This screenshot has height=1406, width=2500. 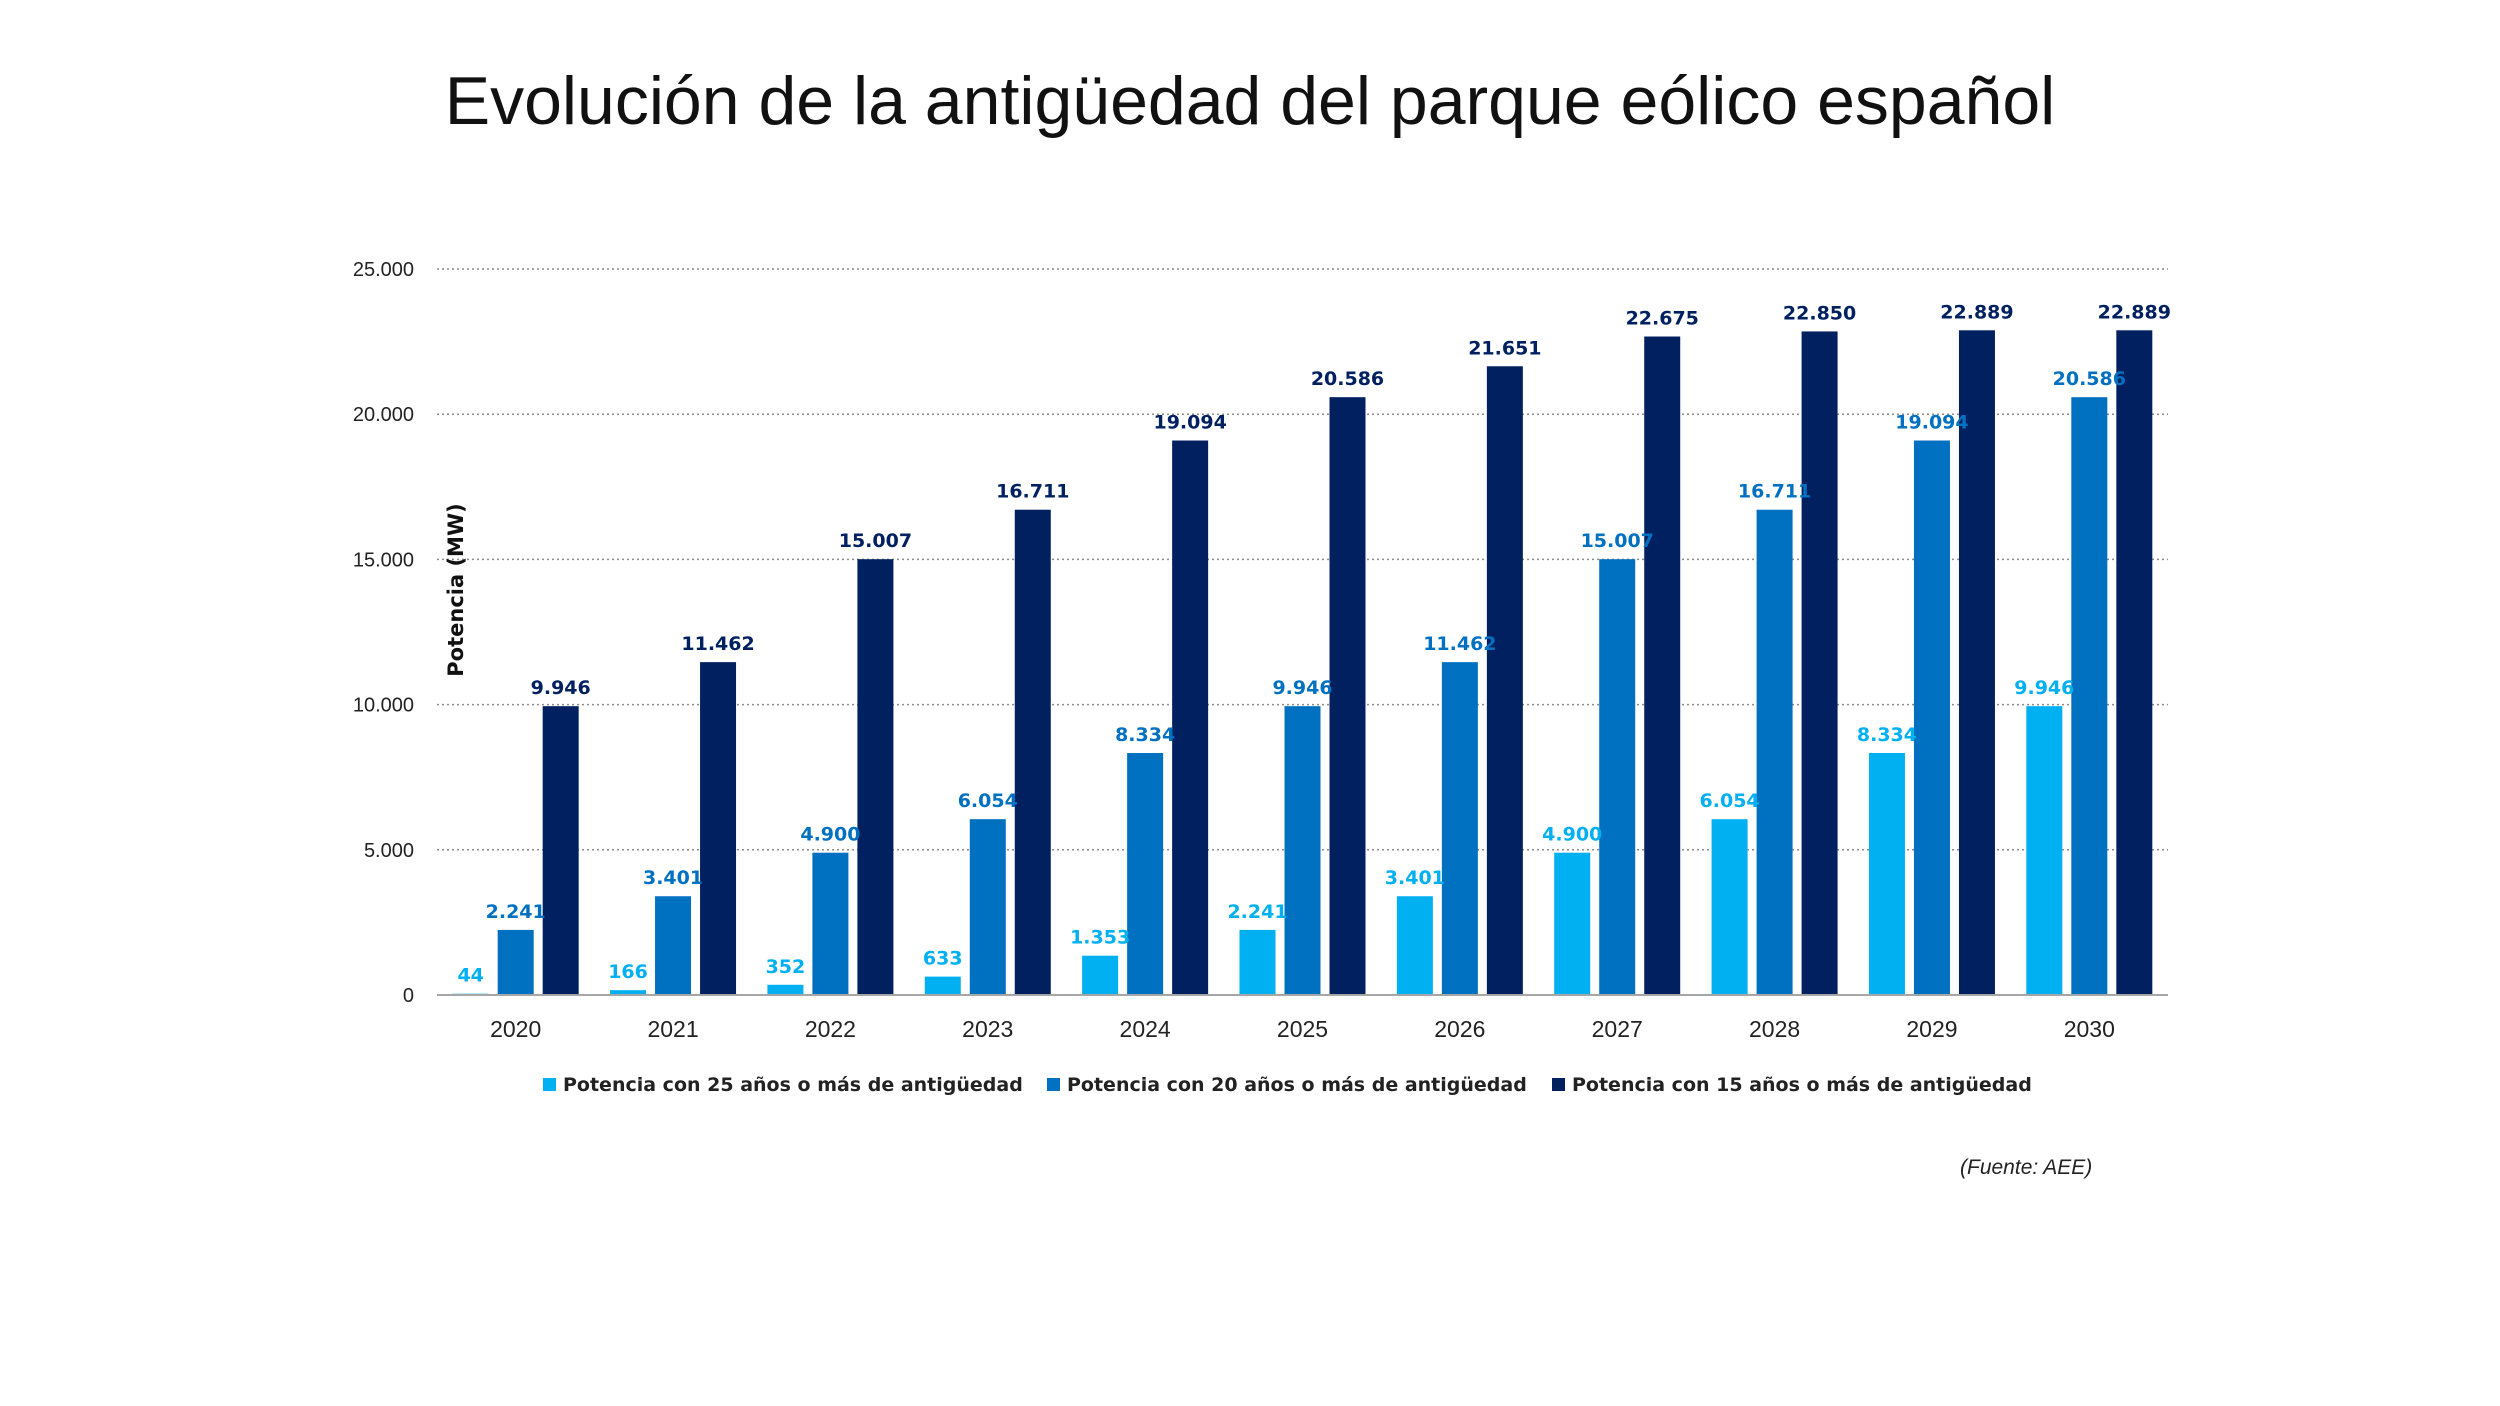 What do you see at coordinates (408, 996) in the screenshot?
I see `y-tick-label: 0` at bounding box center [408, 996].